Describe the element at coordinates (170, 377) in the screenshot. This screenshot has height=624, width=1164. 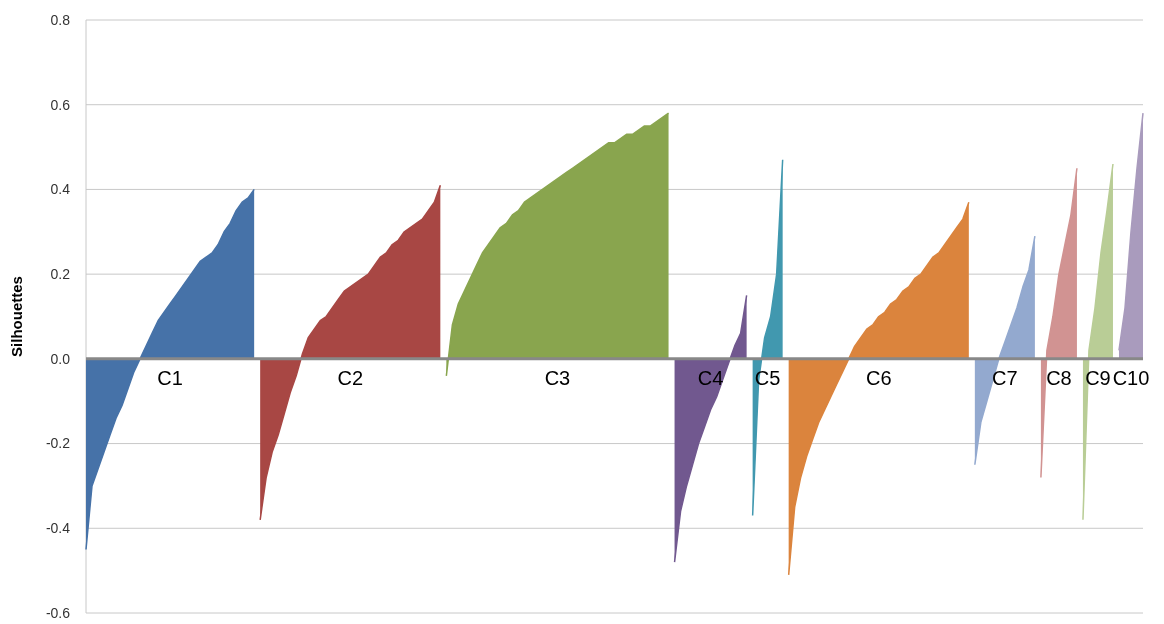
I see `series-label: C1` at that location.